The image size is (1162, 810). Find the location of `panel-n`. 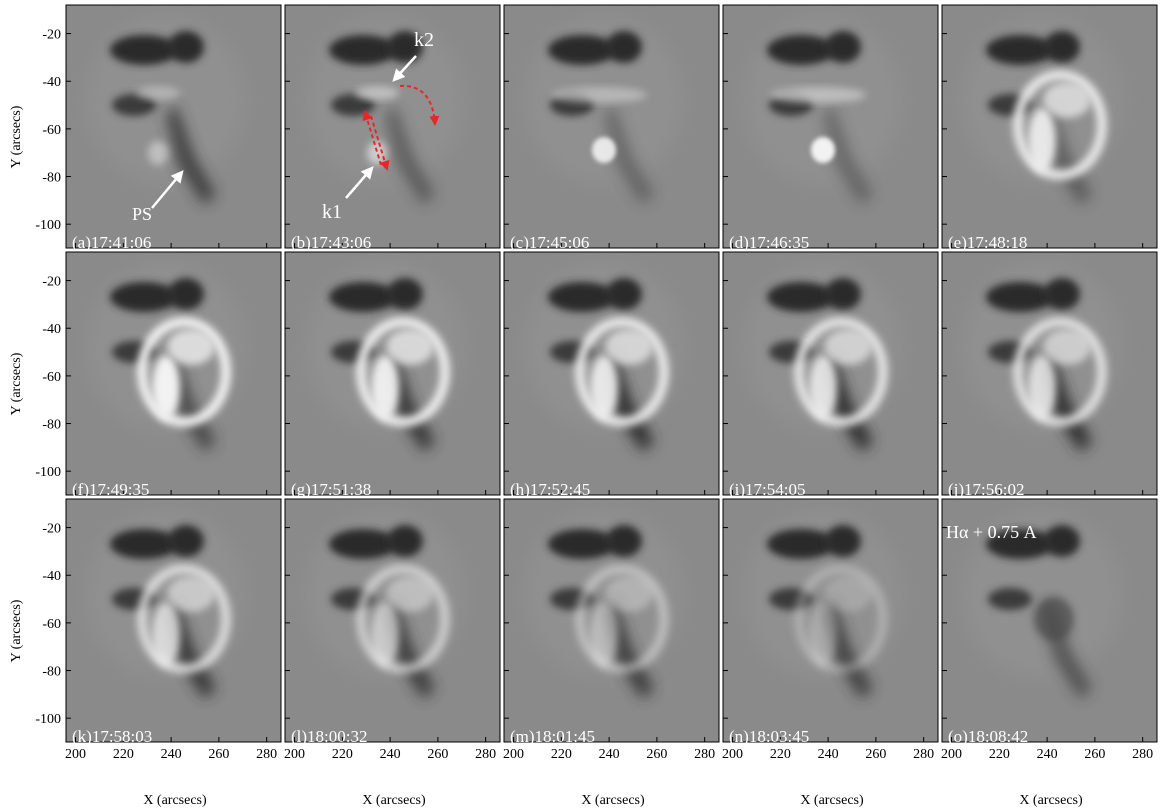

panel-n is located at coordinates (830, 620).